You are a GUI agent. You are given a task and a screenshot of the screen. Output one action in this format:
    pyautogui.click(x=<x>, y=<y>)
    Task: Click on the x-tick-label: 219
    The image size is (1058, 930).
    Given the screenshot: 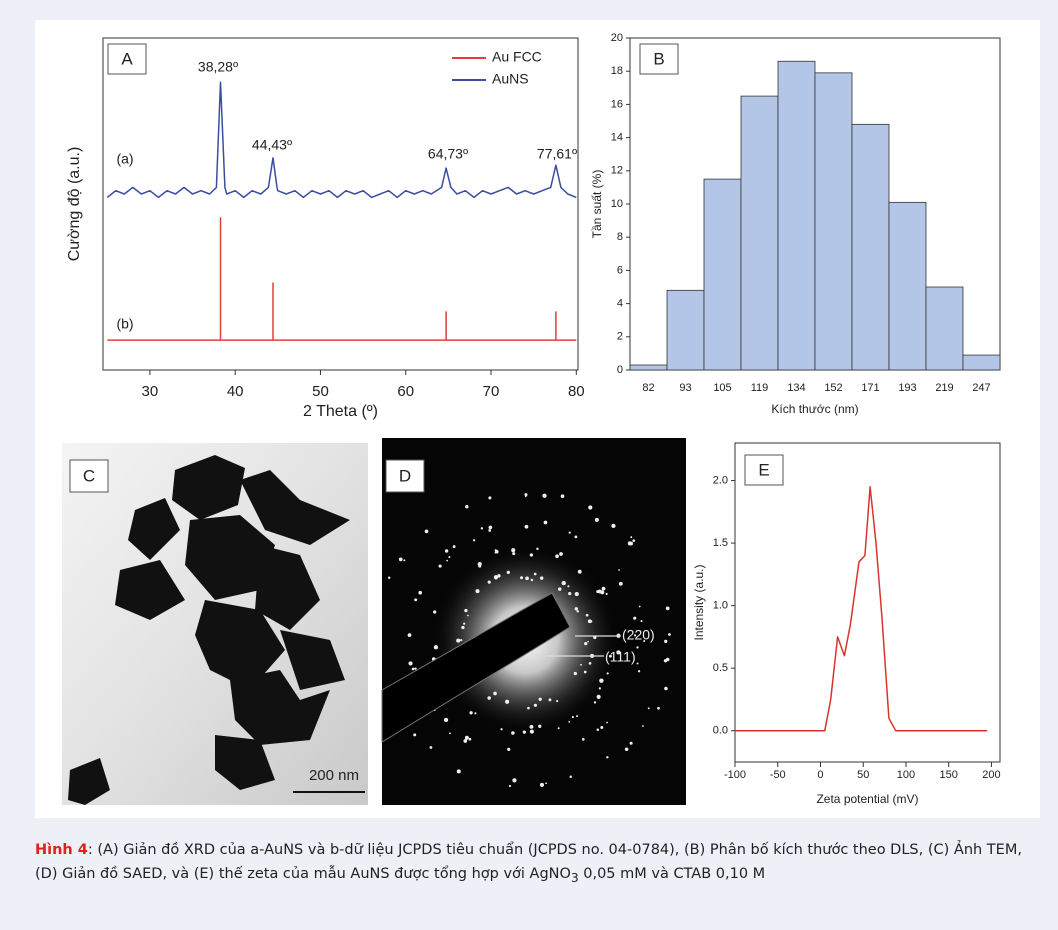 What is the action you would take?
    pyautogui.click(x=944, y=388)
    